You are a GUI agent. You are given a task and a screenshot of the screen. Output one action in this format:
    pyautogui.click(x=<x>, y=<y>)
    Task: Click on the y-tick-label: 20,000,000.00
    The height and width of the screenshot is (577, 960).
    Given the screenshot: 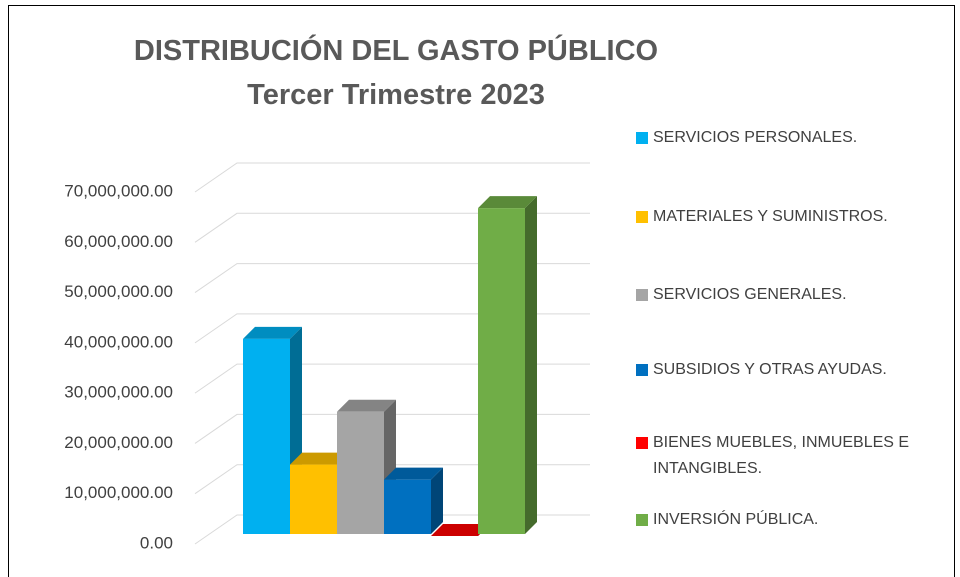 What is the action you would take?
    pyautogui.click(x=118, y=442)
    